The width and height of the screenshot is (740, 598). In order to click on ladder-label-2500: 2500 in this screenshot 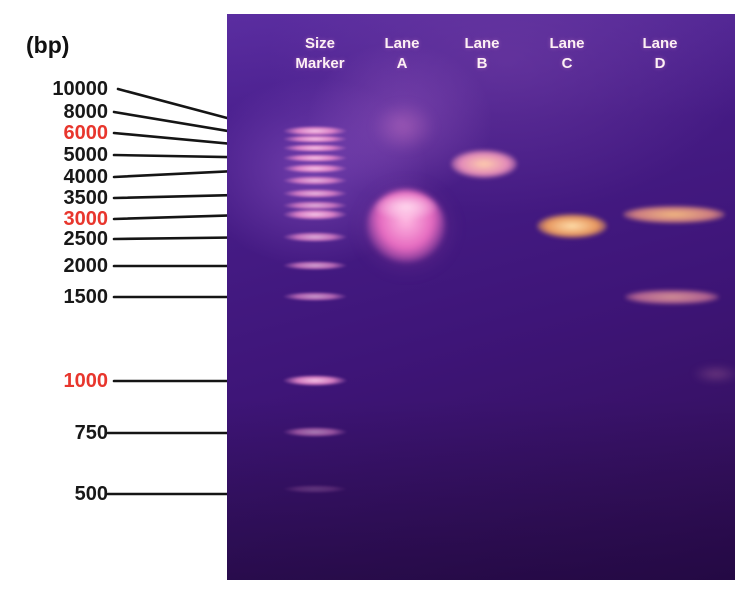, I will do `click(86, 239)`.